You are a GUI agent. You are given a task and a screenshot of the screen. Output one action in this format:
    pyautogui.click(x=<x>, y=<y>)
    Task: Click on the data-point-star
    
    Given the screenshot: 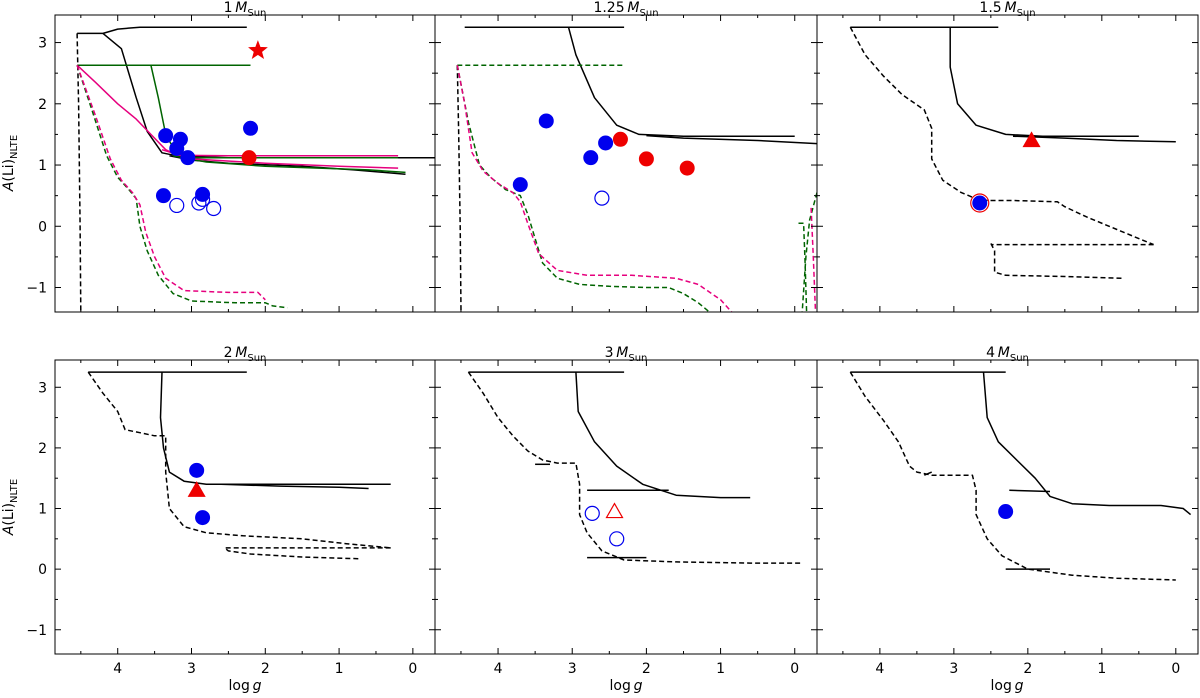 What is the action you would take?
    pyautogui.click(x=258, y=49)
    